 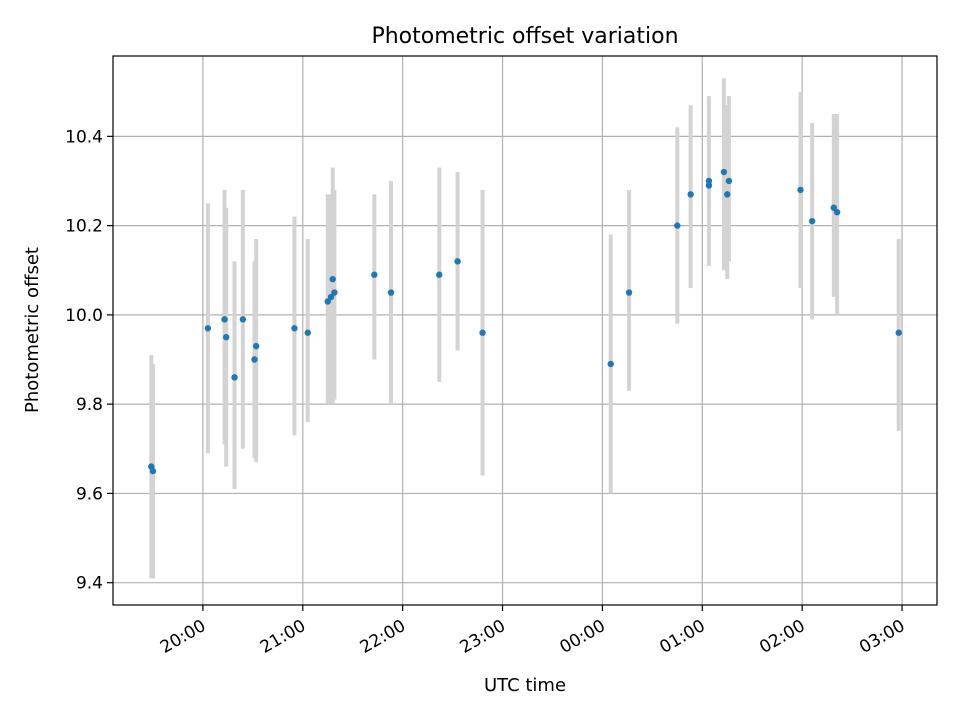 What do you see at coordinates (525, 685) in the screenshot?
I see `x-axis-label: UTC time` at bounding box center [525, 685].